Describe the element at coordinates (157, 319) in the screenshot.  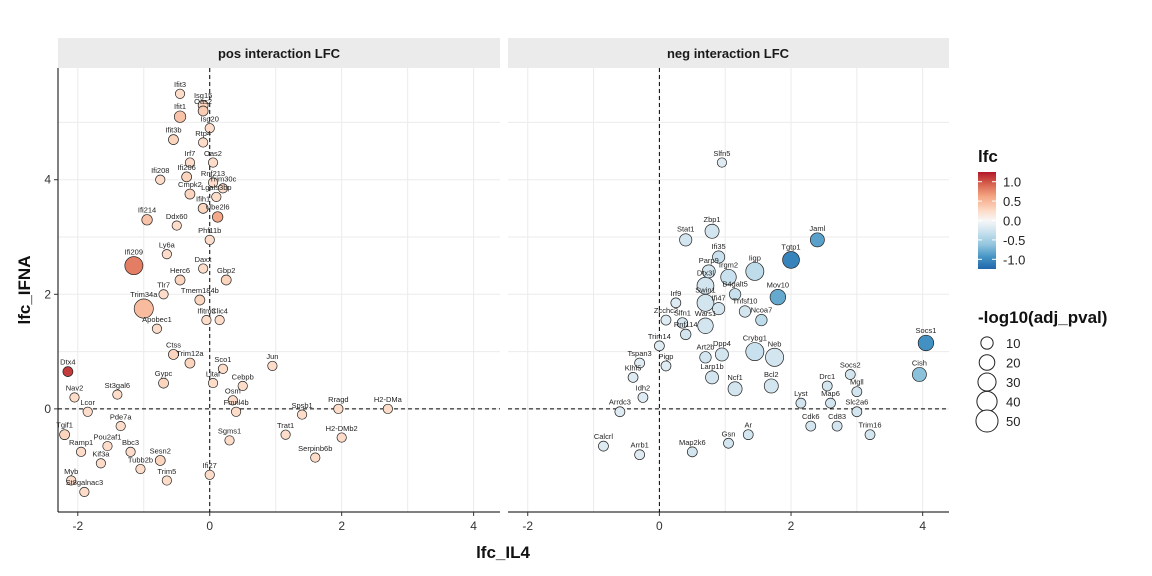
I see `point-label: Apobec1` at that location.